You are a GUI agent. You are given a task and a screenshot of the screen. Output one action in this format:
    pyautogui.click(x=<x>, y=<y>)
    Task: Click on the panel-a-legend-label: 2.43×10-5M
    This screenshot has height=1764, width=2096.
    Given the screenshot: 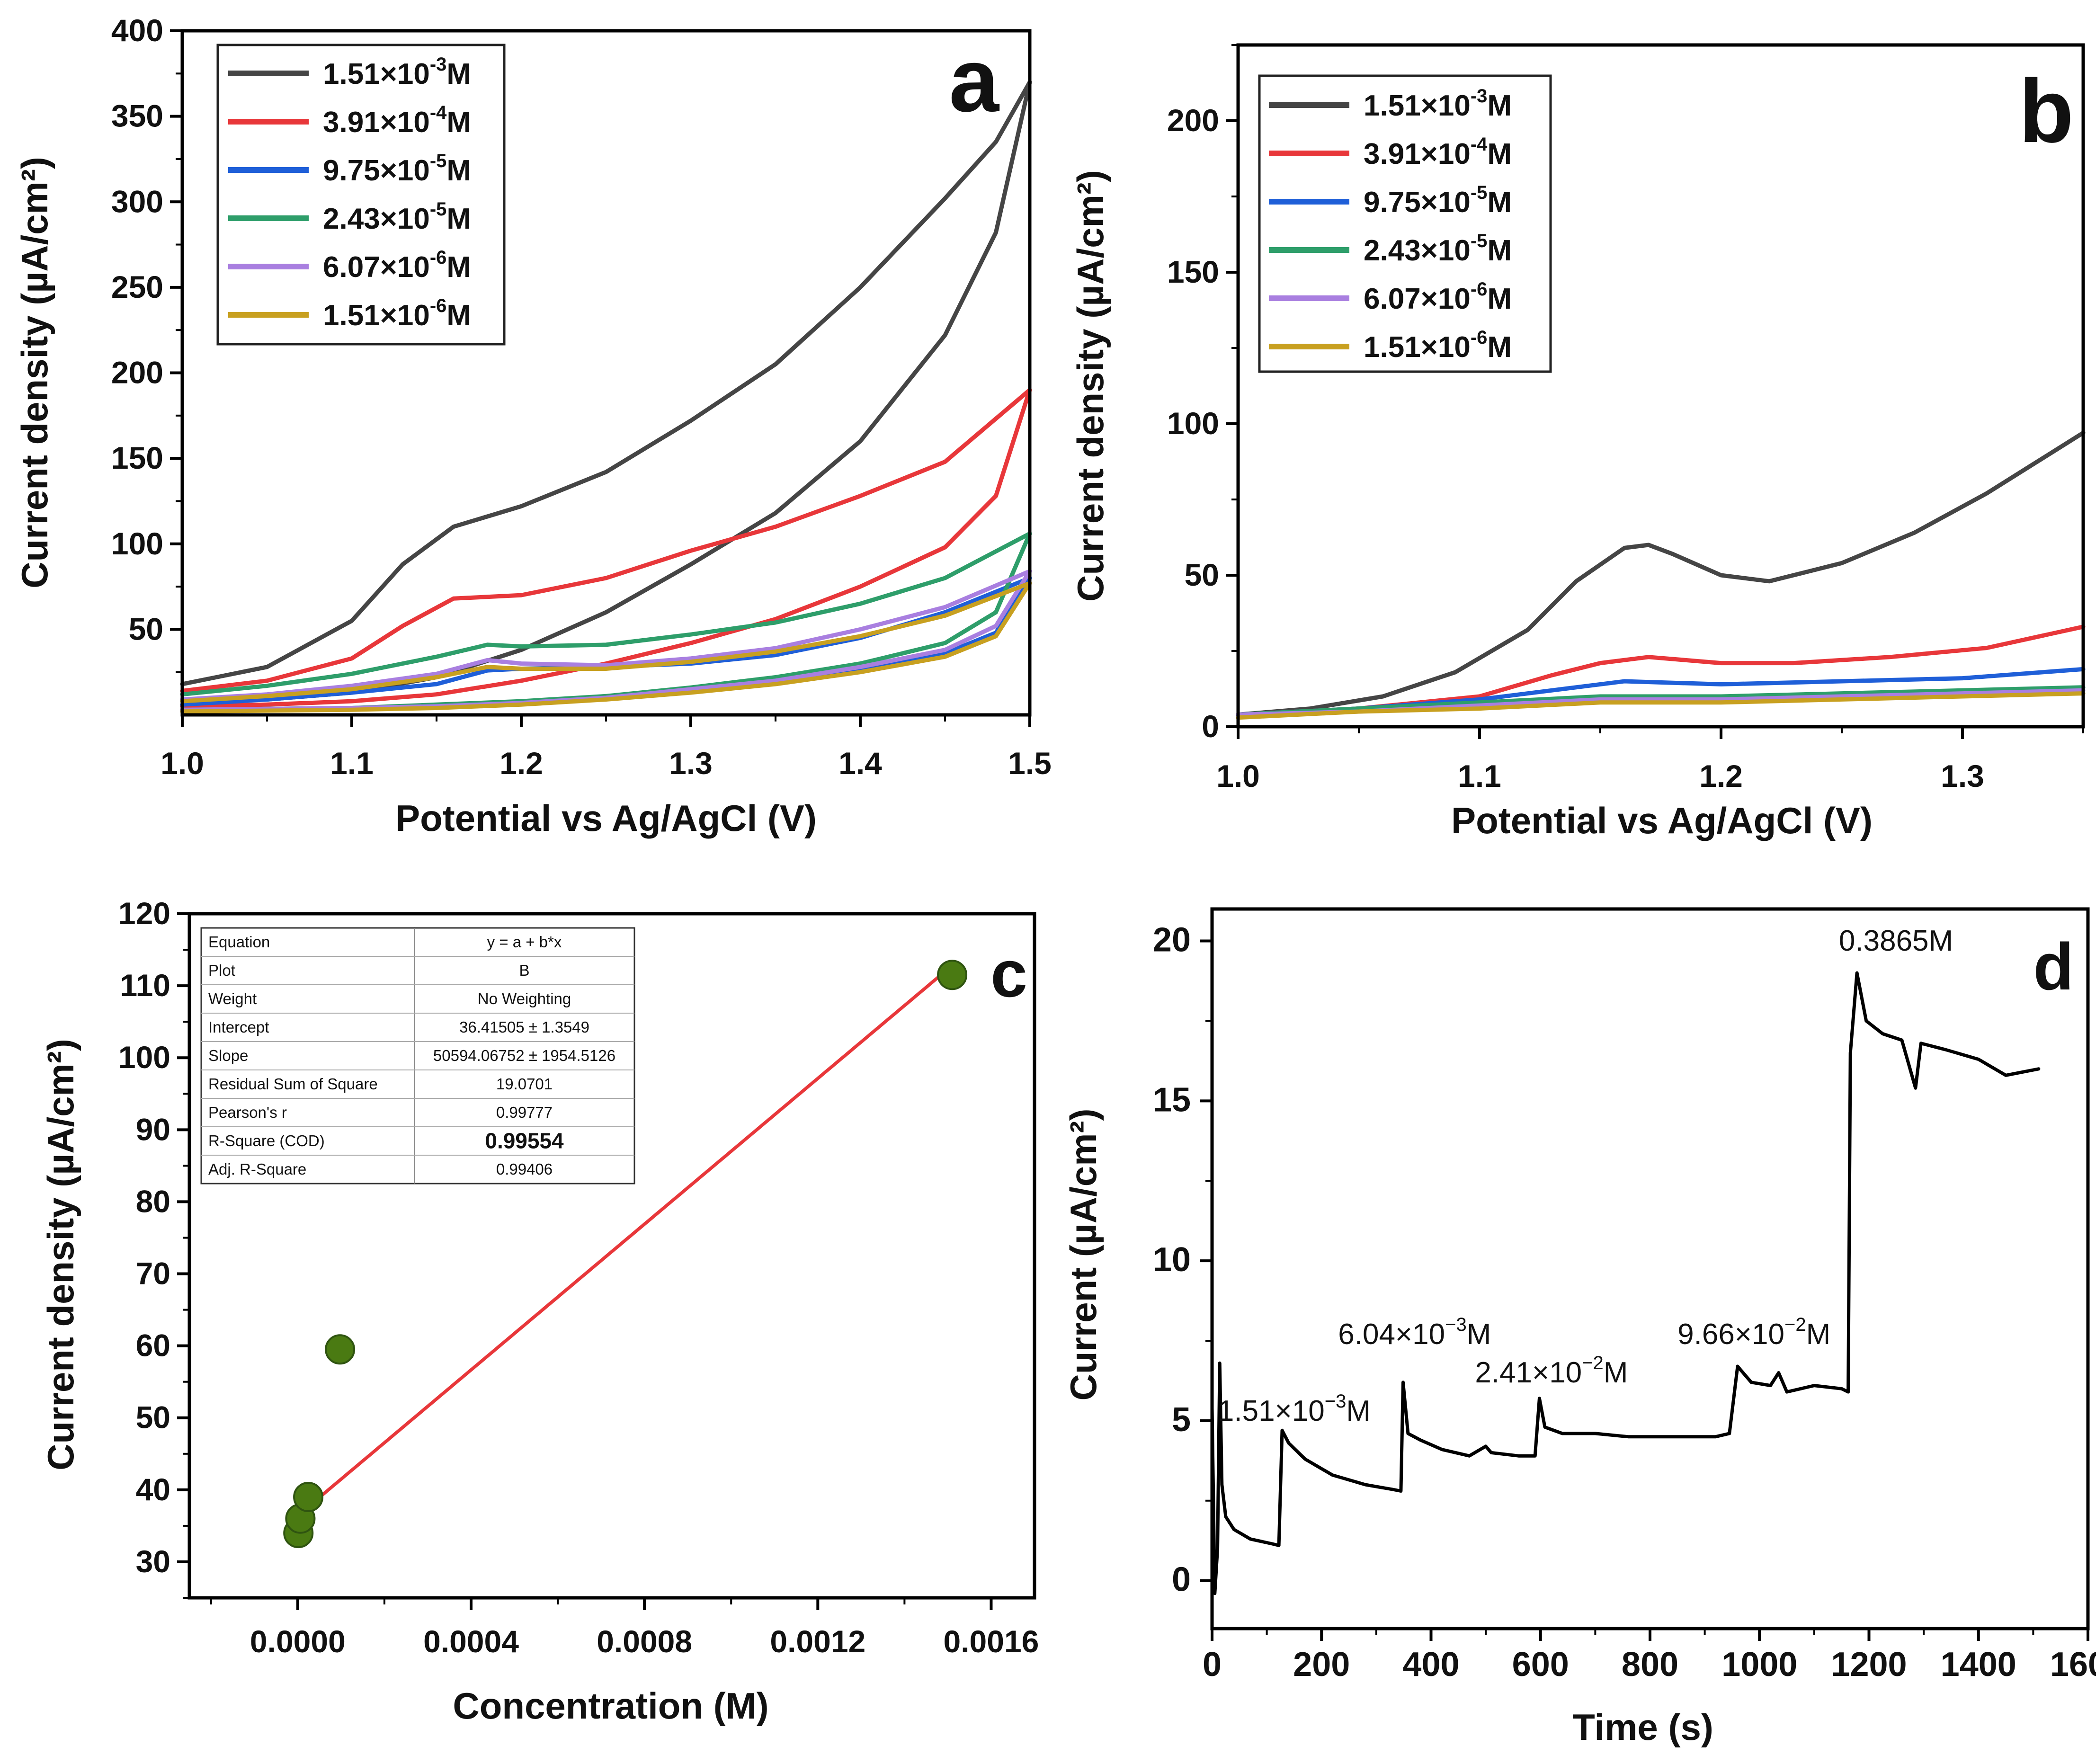 What is the action you would take?
    pyautogui.click(x=397, y=217)
    